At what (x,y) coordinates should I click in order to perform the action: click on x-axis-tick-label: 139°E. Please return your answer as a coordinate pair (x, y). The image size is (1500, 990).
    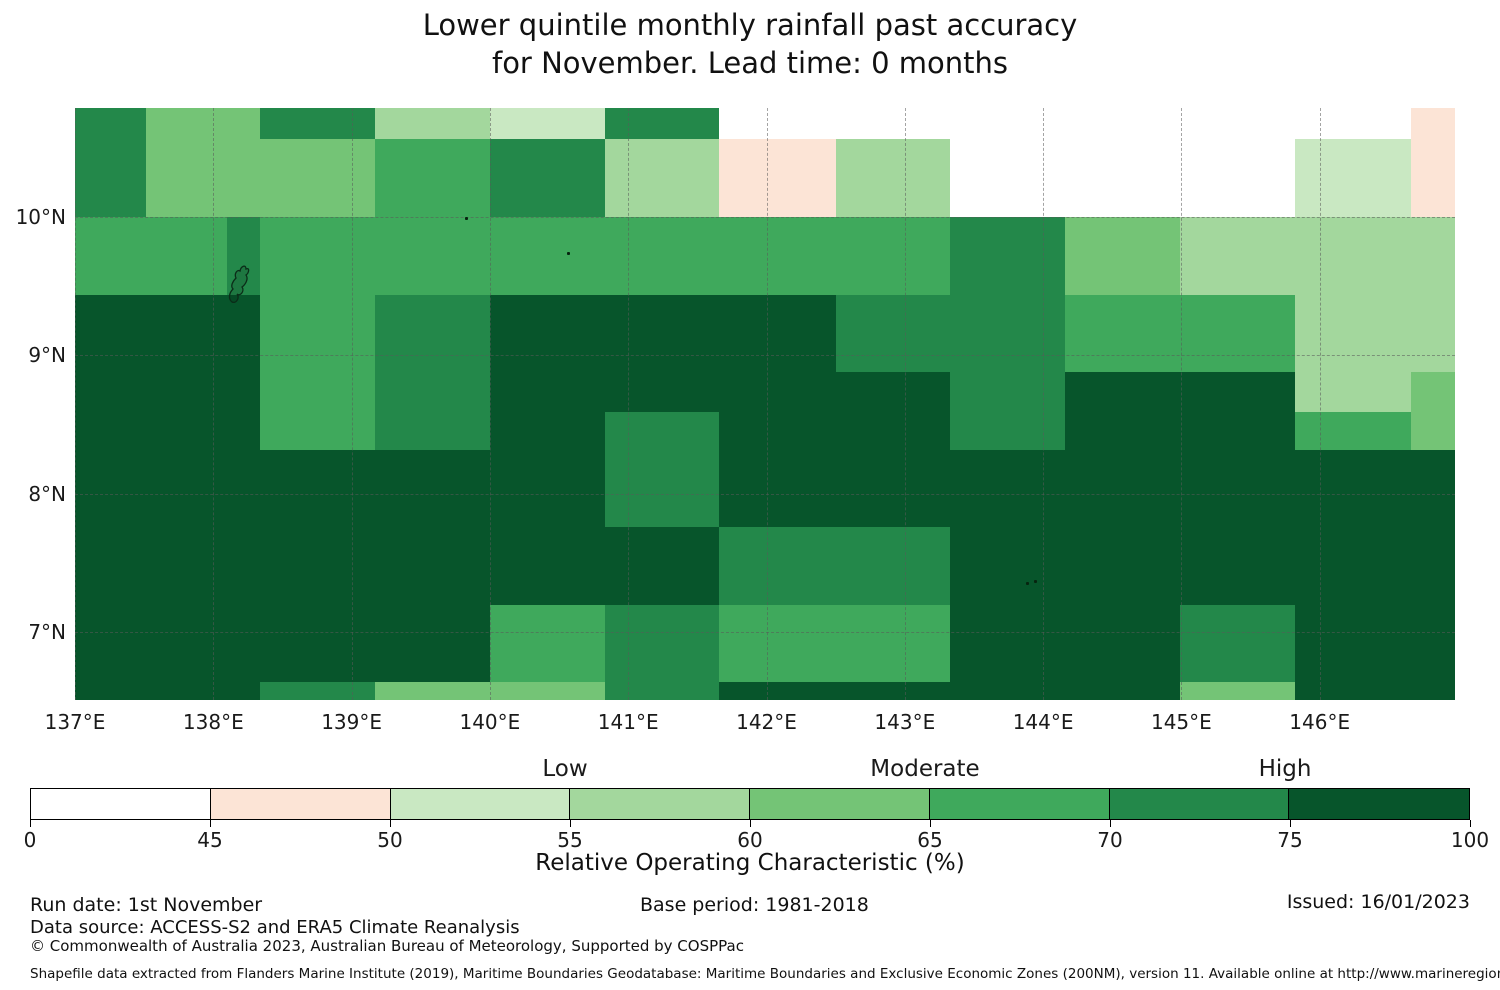
    Looking at the image, I should click on (351, 722).